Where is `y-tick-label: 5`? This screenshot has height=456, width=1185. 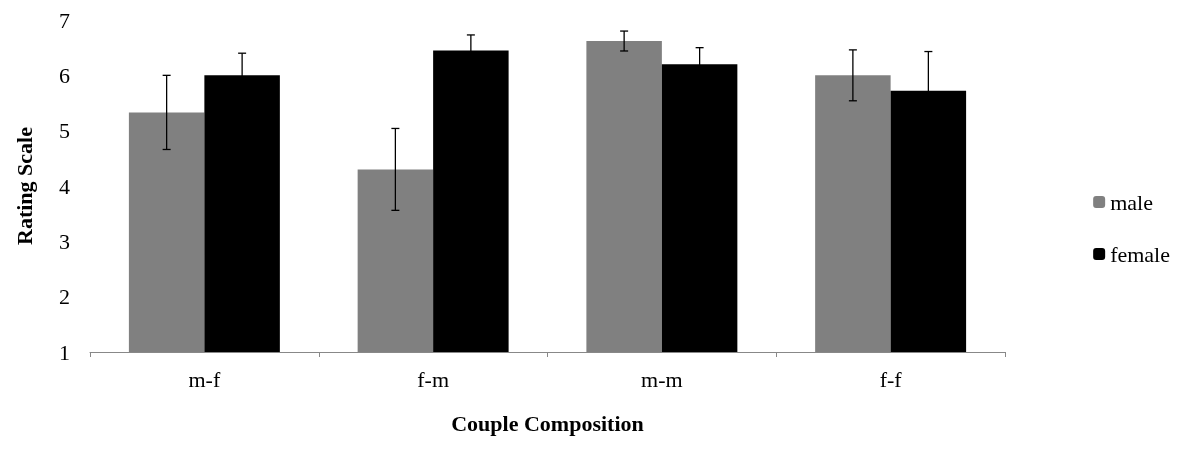 y-tick-label: 5 is located at coordinates (64, 131).